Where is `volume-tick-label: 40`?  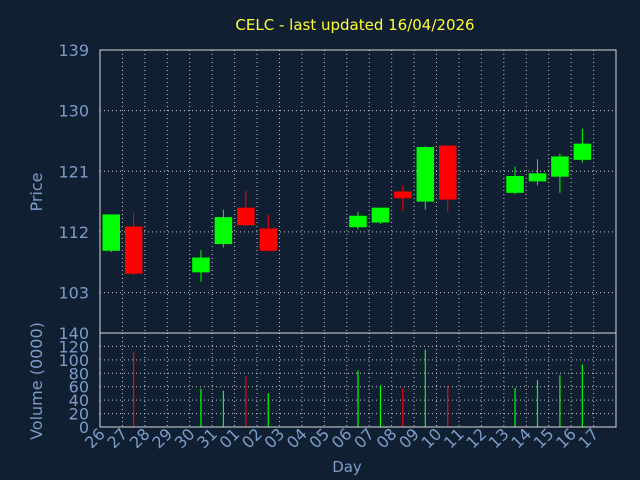 volume-tick-label: 40 is located at coordinates (79, 400).